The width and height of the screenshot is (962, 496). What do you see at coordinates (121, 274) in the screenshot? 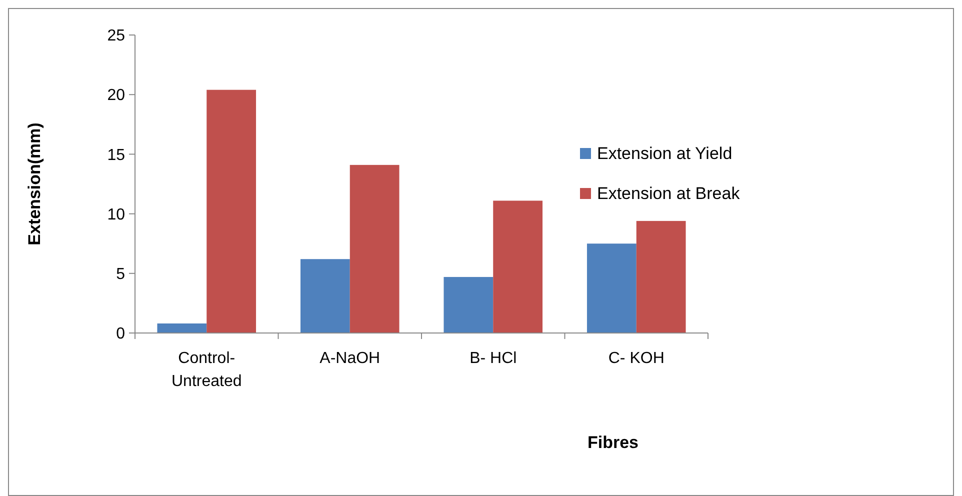
I see `y-tick-label: 5` at bounding box center [121, 274].